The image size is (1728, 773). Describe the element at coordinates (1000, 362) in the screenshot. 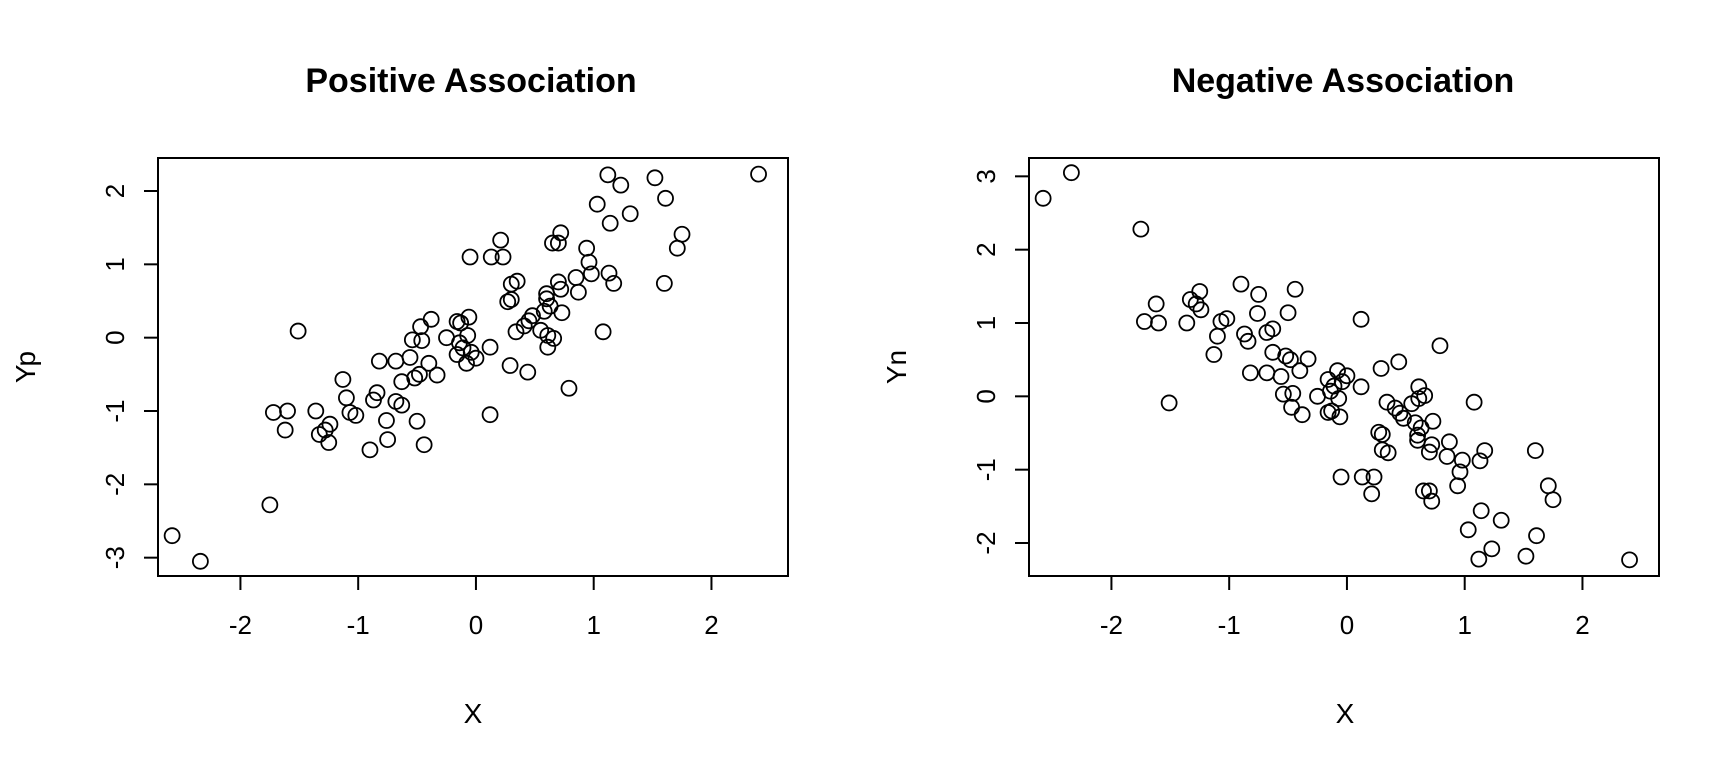

I see `y-axis: -2 -1 0 1 2 3` at that location.